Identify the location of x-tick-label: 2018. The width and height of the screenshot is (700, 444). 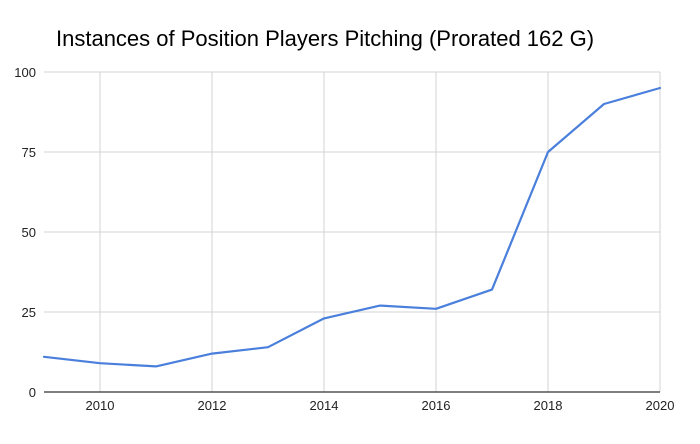
(548, 405).